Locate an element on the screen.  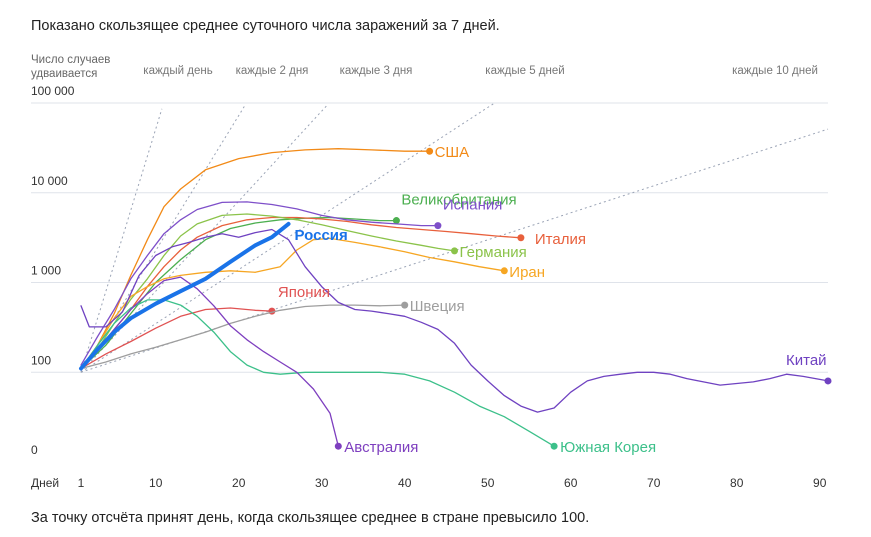
series-Италия-label: Италия is located at coordinates (560, 239).